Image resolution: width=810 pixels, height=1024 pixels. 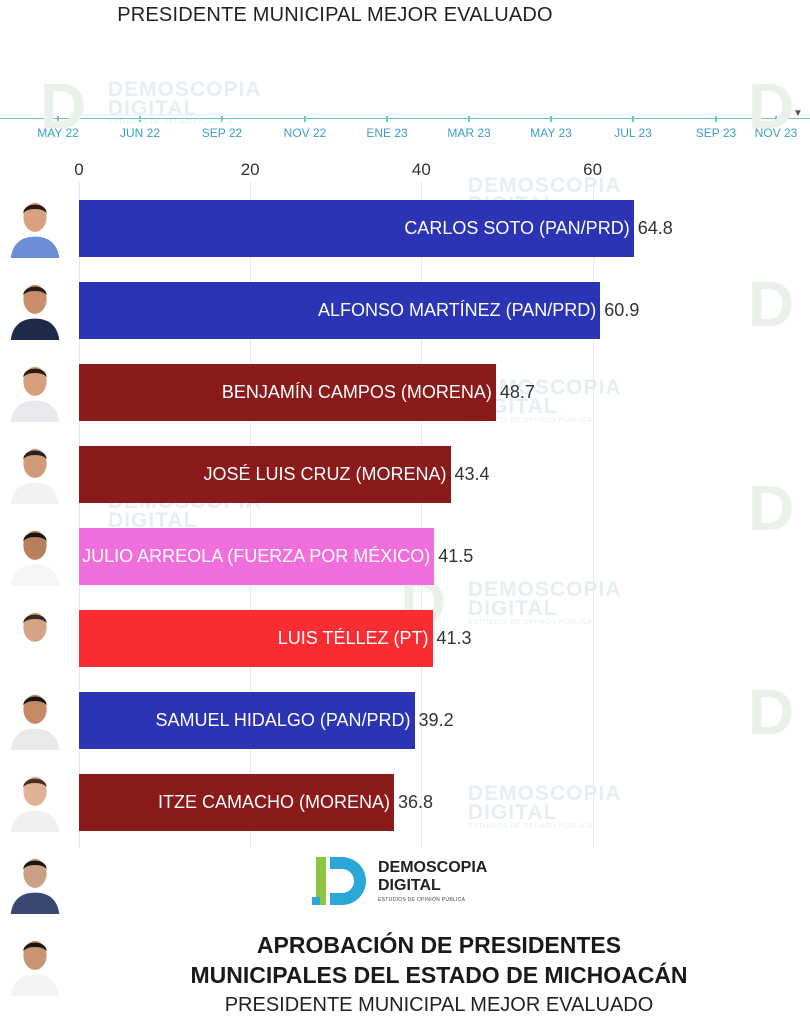 What do you see at coordinates (593, 169) in the screenshot?
I see `axis-tick-label: 60` at bounding box center [593, 169].